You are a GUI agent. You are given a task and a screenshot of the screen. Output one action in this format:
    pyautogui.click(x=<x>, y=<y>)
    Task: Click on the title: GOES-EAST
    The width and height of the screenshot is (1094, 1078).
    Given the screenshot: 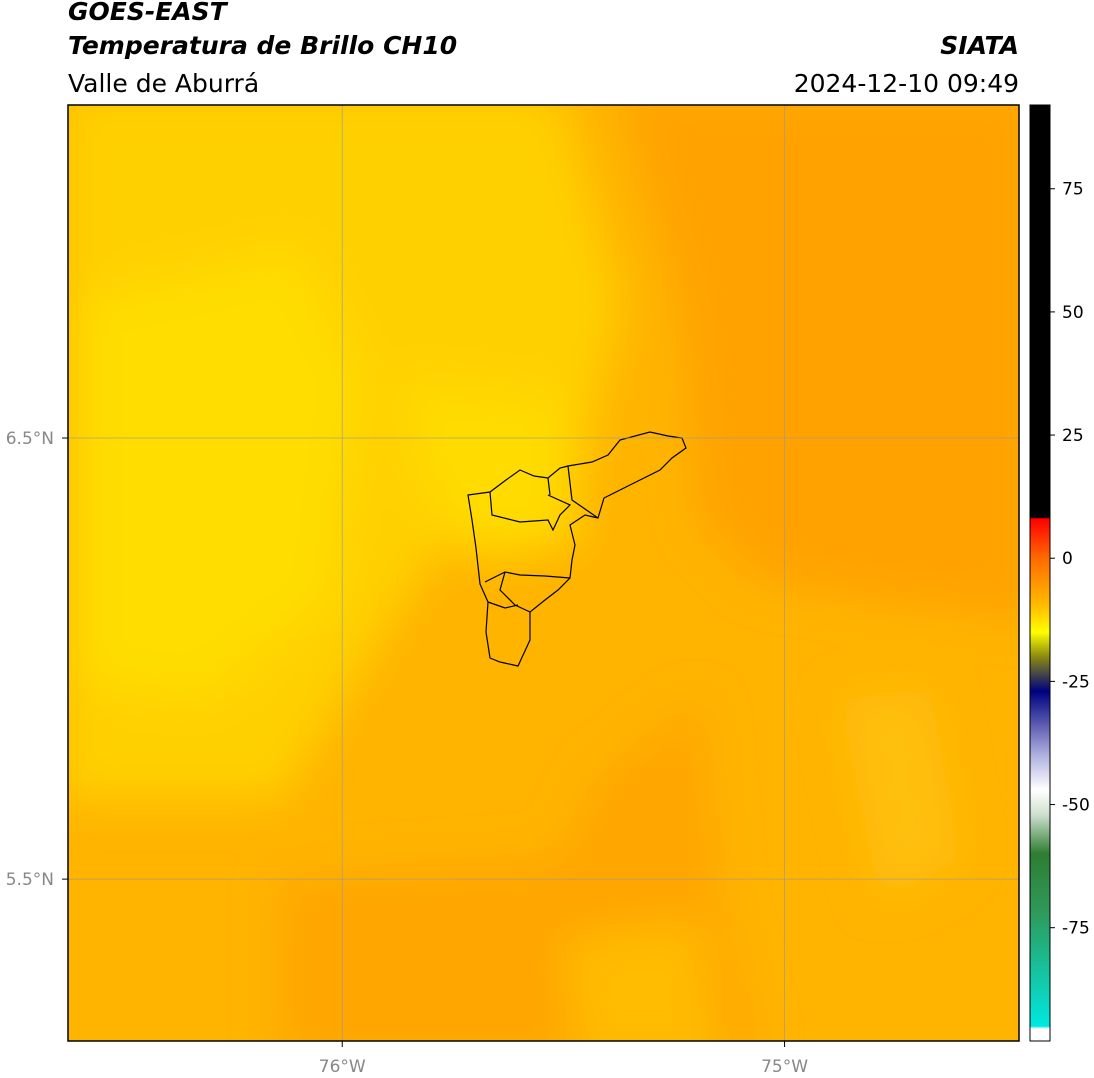 What is the action you would take?
    pyautogui.click(x=148, y=13)
    